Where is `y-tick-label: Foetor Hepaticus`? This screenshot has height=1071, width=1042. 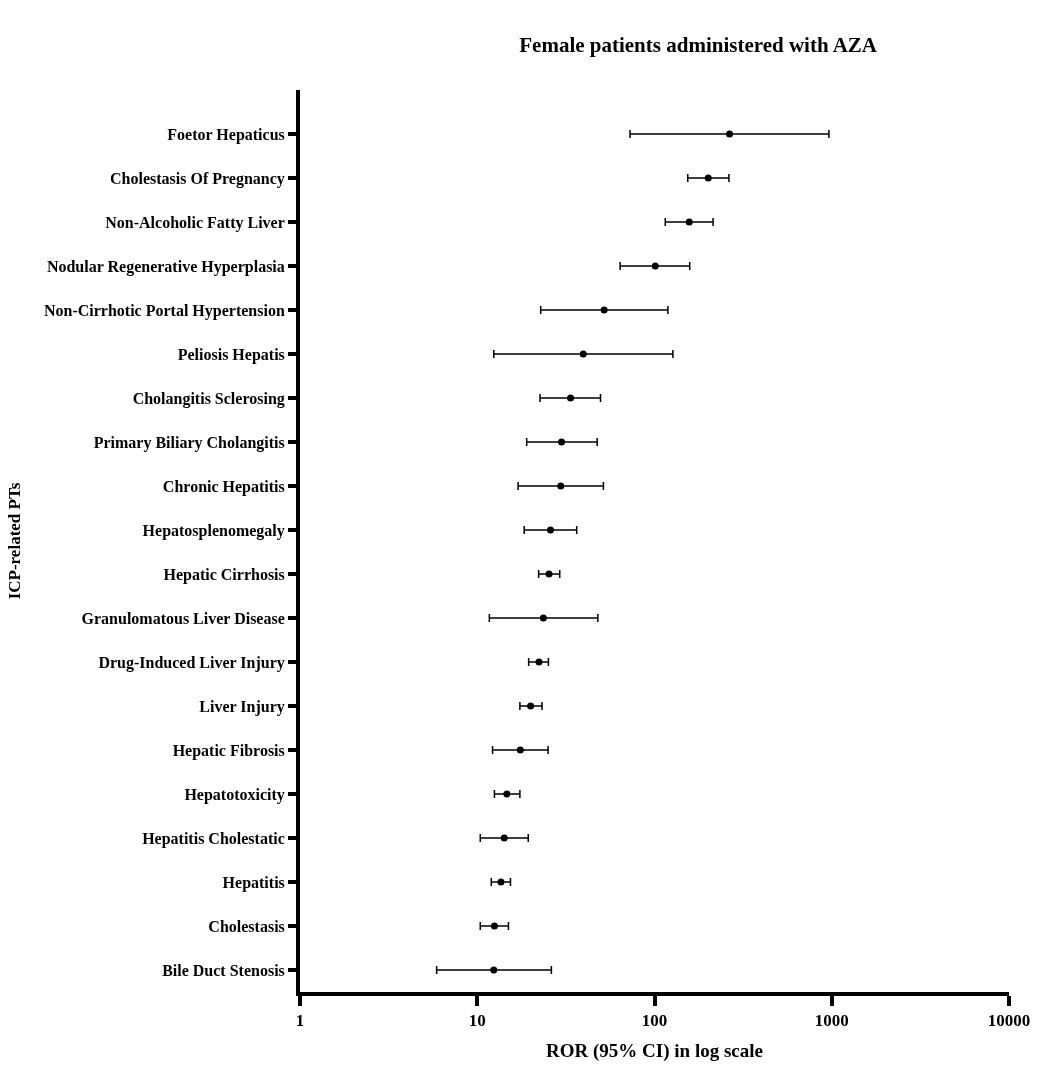
y-tick-label: Foetor Hepaticus is located at coordinates (226, 134).